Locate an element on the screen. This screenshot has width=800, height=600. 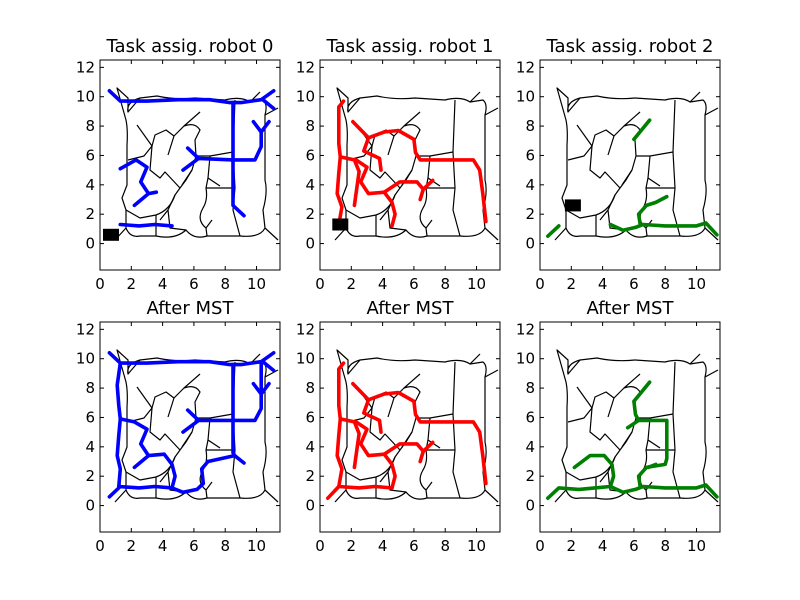
subplot-title: Task assig. robot 1 is located at coordinates (410, 46).